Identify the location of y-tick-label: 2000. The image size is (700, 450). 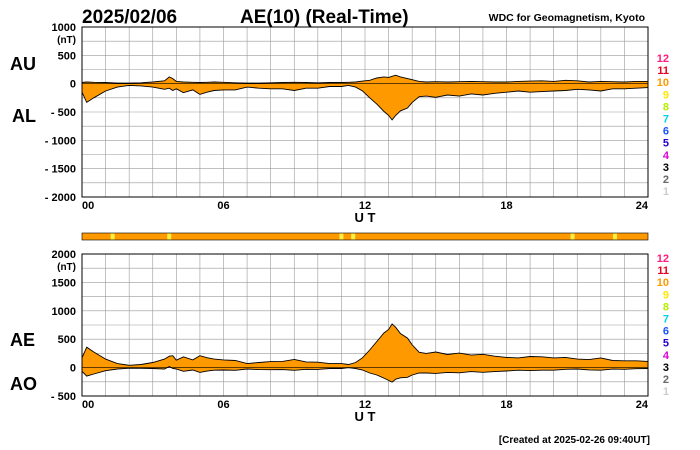
(64, 255).